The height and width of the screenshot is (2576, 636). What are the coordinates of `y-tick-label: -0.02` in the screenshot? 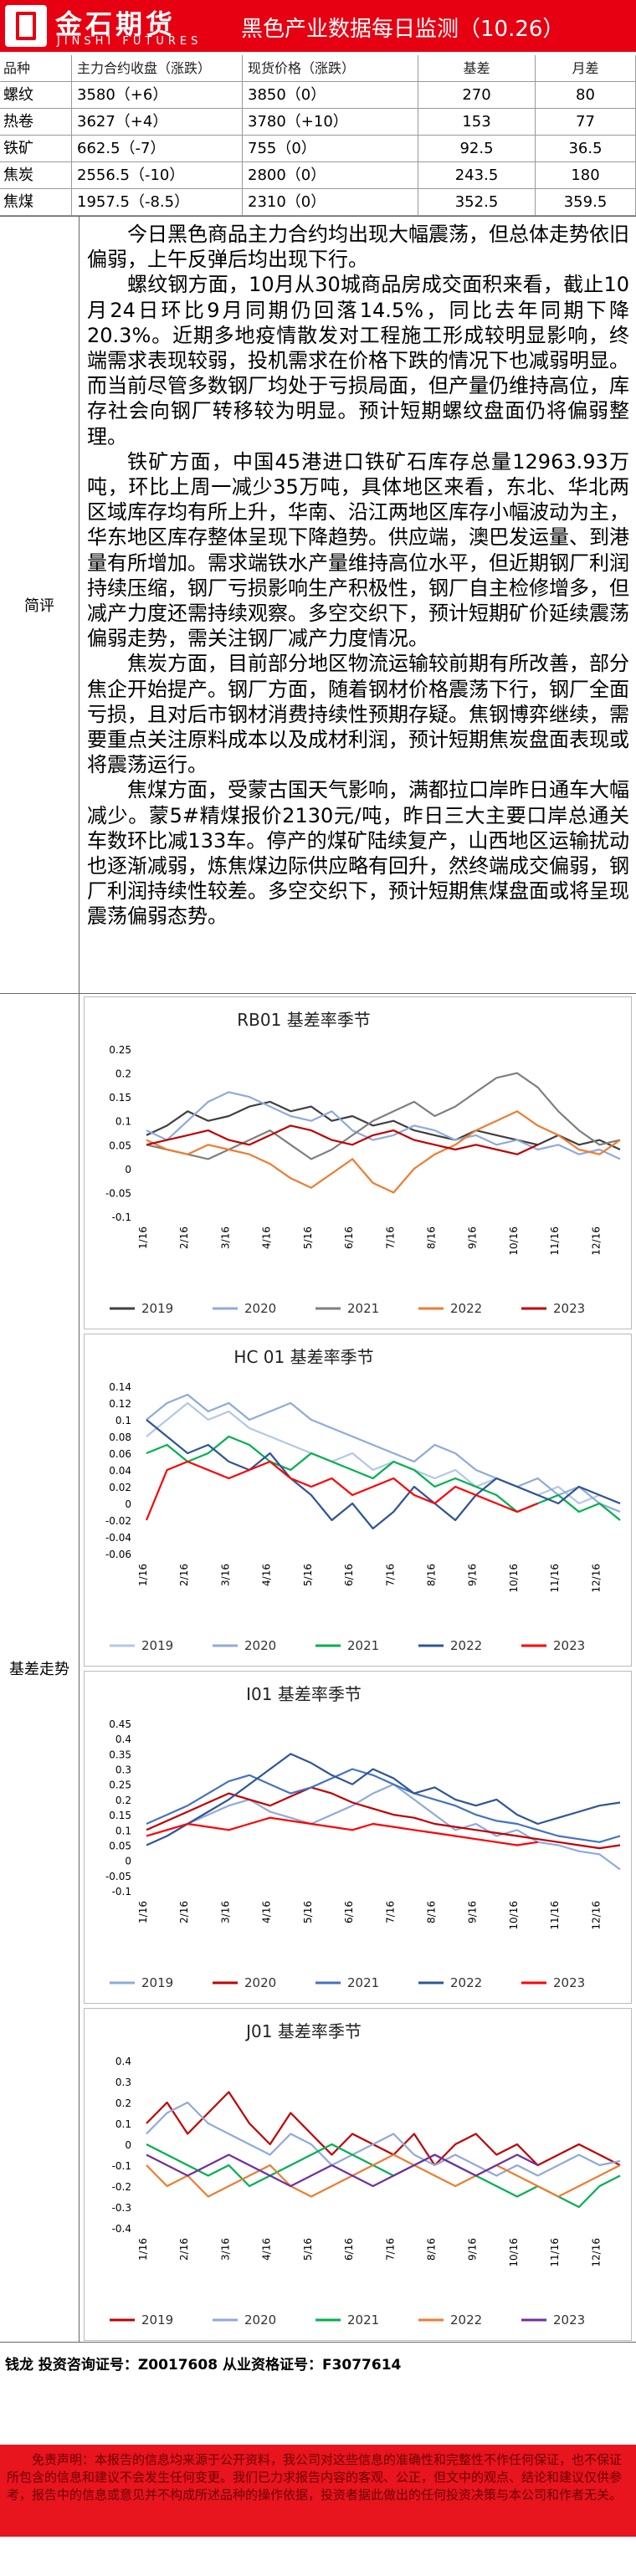 It's located at (118, 1521).